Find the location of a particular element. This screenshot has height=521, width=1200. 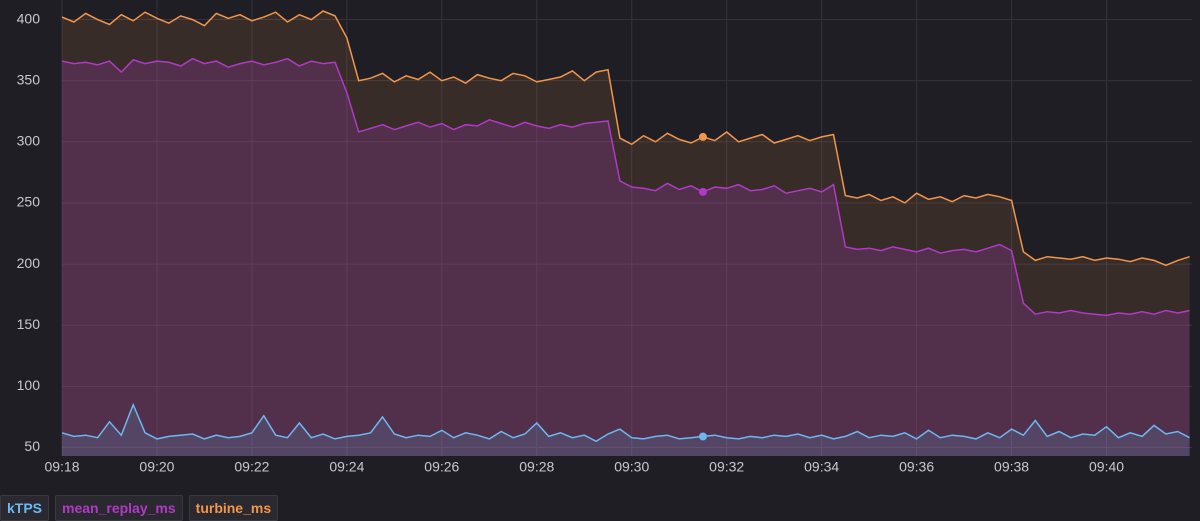

legend: kTPS mean_replay_ms turbine_ms is located at coordinates (139, 508).